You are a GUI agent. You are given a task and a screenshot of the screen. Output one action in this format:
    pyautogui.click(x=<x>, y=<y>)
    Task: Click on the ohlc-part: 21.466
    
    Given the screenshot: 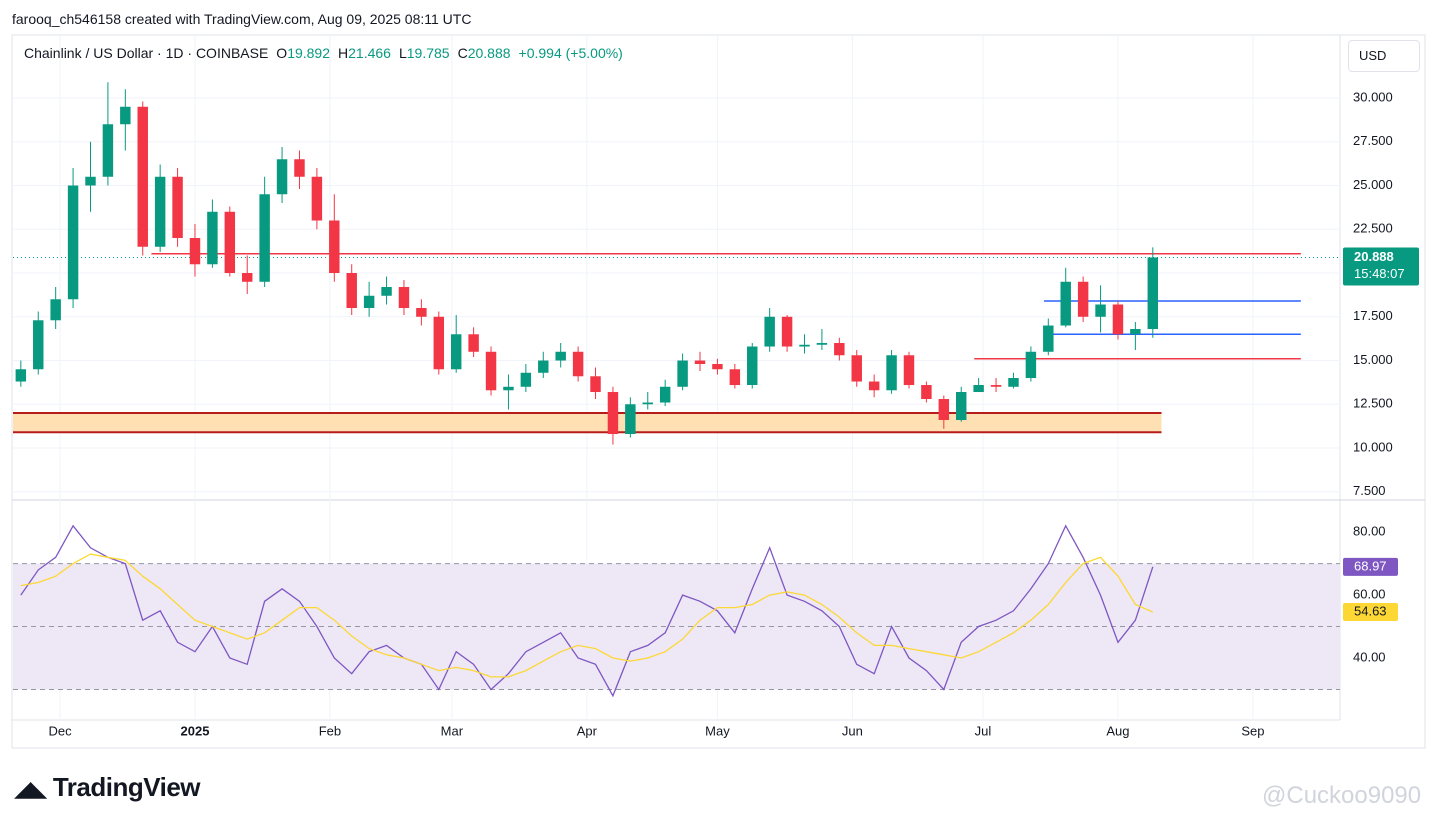 What is the action you would take?
    pyautogui.click(x=369, y=53)
    